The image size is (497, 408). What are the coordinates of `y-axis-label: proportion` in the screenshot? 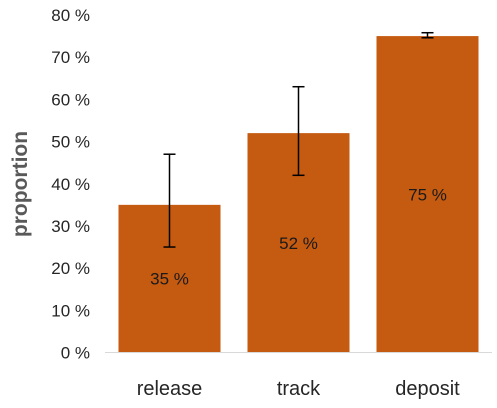 It's located at (20, 184).